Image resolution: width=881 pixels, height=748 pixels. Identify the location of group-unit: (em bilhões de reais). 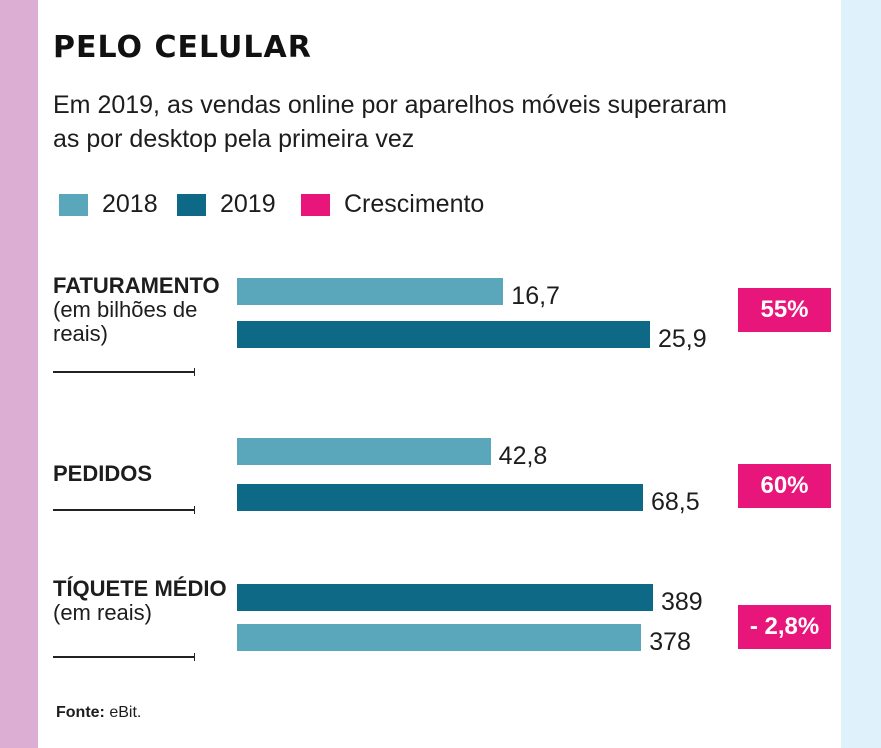
(125, 321).